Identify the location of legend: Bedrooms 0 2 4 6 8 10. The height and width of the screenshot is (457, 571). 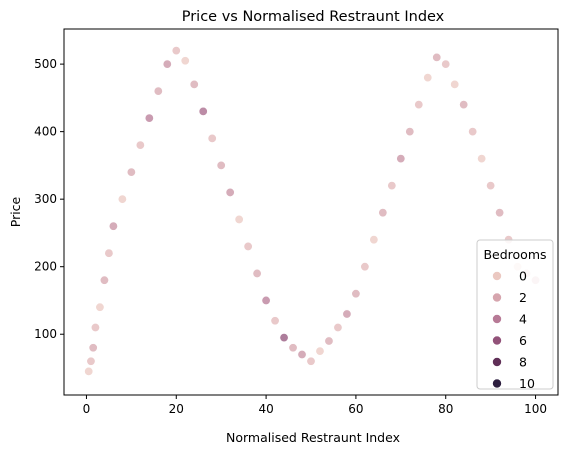
(515, 315).